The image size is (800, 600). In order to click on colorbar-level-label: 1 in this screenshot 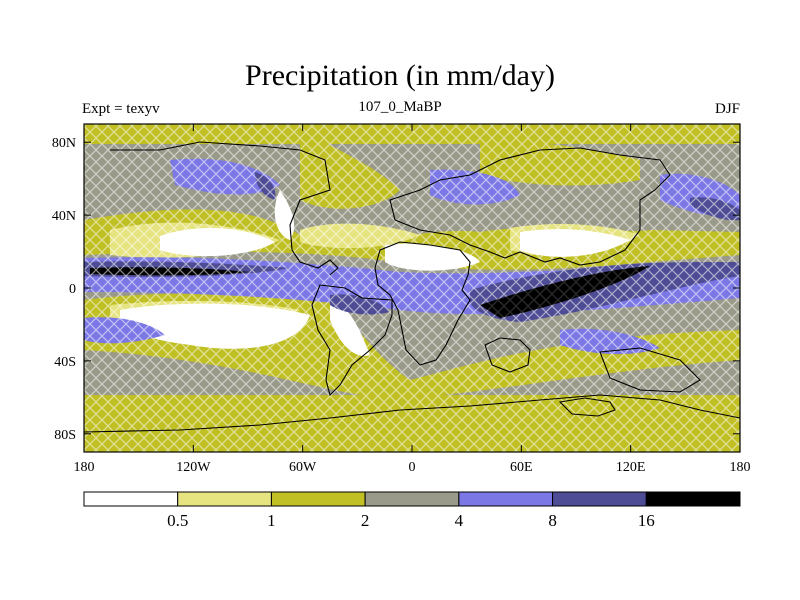, I will do `click(271, 520)`.